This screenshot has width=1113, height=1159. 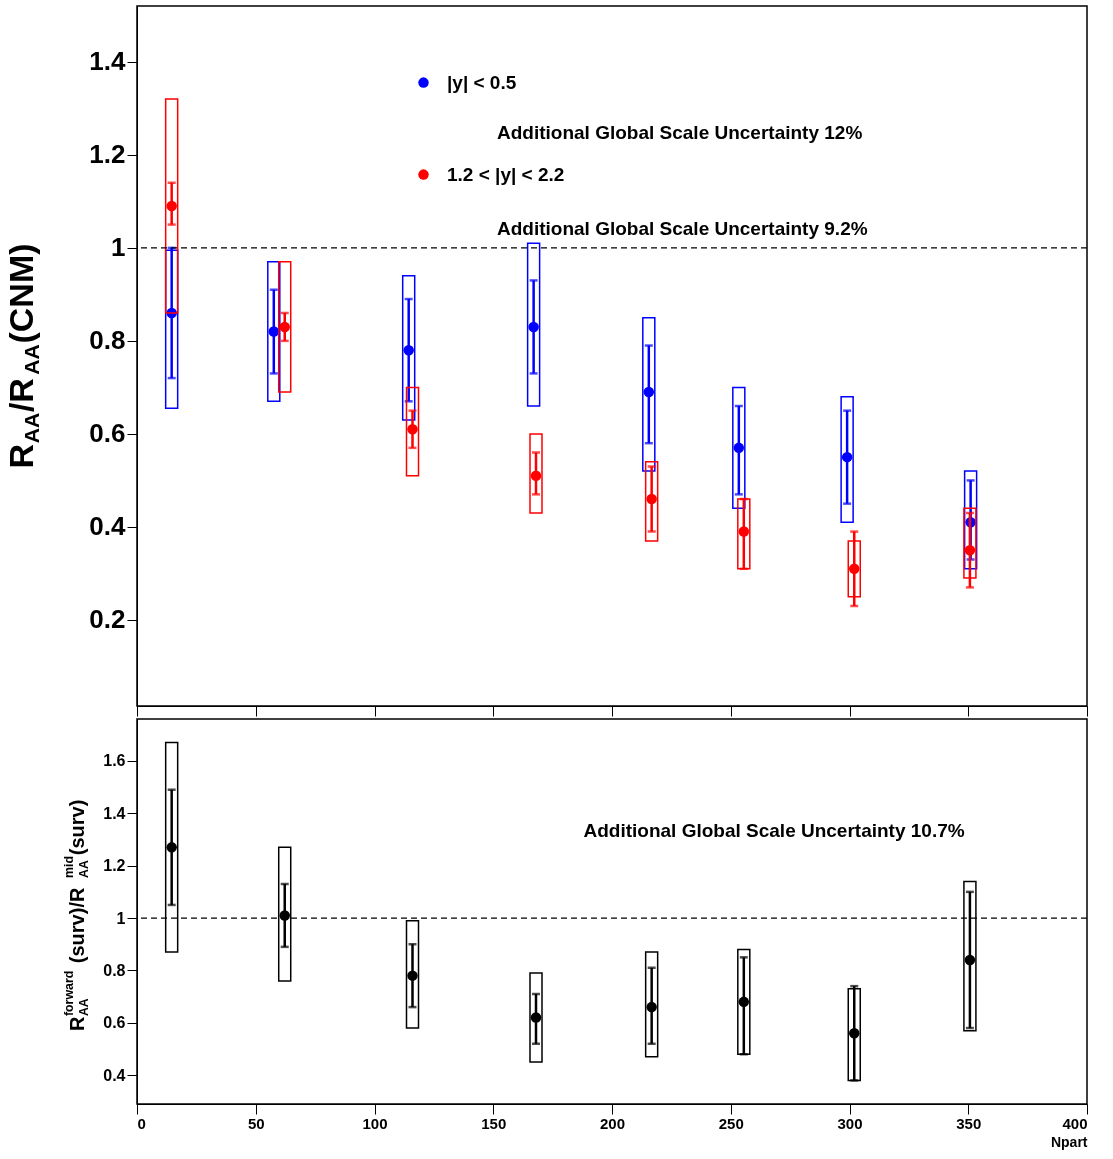 I want to click on x-tick-label: 400, so click(x=1075, y=1123).